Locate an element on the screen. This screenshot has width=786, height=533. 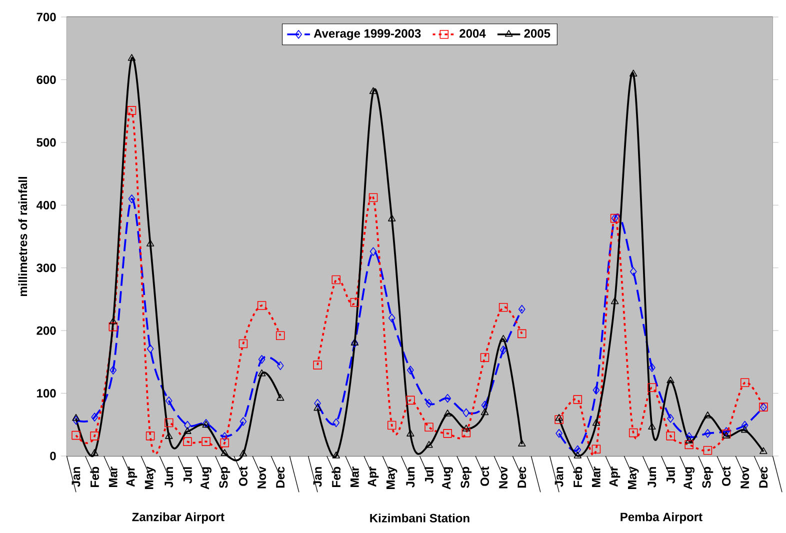
y-tick-label: 700 is located at coordinates (46, 17).